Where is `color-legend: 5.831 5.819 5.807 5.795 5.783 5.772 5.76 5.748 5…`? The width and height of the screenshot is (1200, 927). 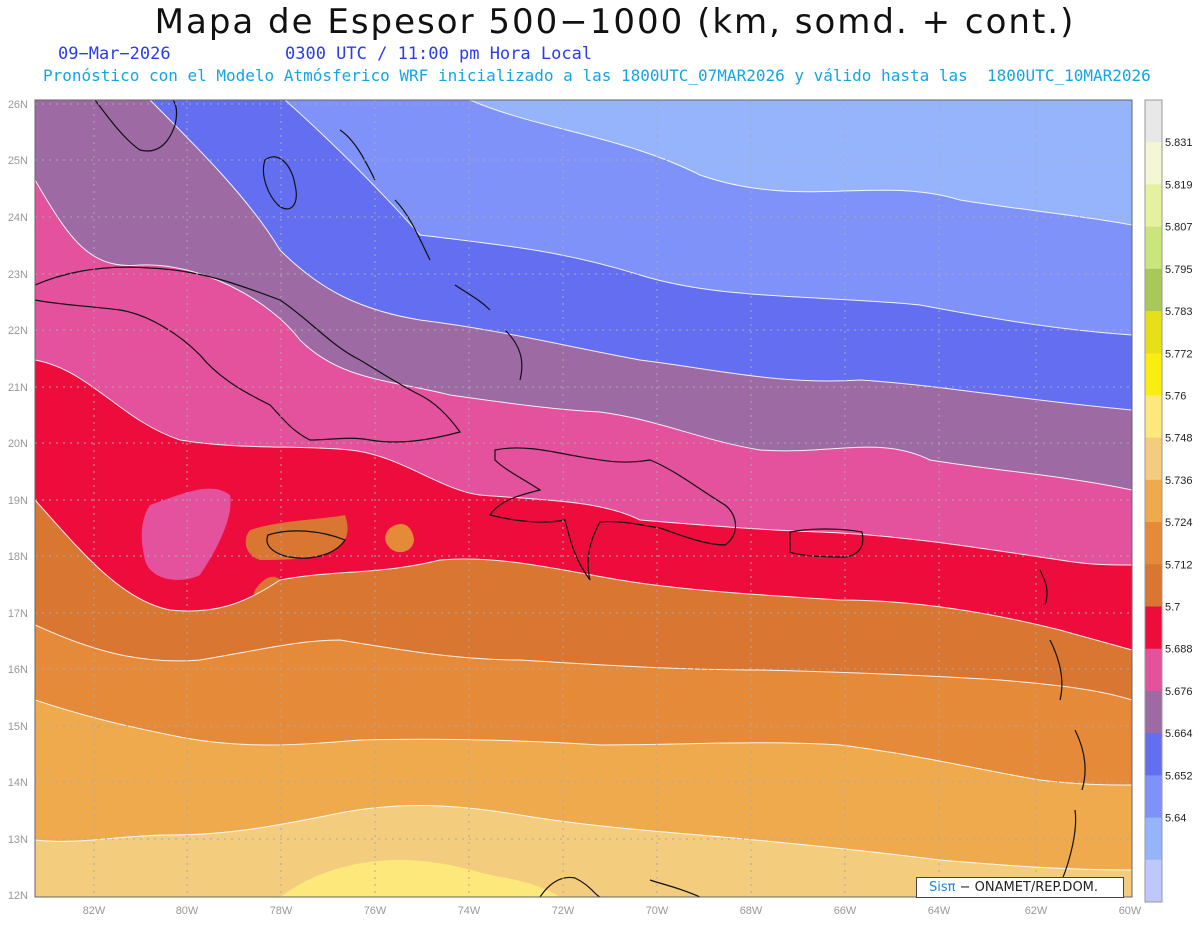
color-legend: 5.831 5.819 5.807 5.795 5.783 5.772 5.76 5.748 5… is located at coordinates (1168, 501).